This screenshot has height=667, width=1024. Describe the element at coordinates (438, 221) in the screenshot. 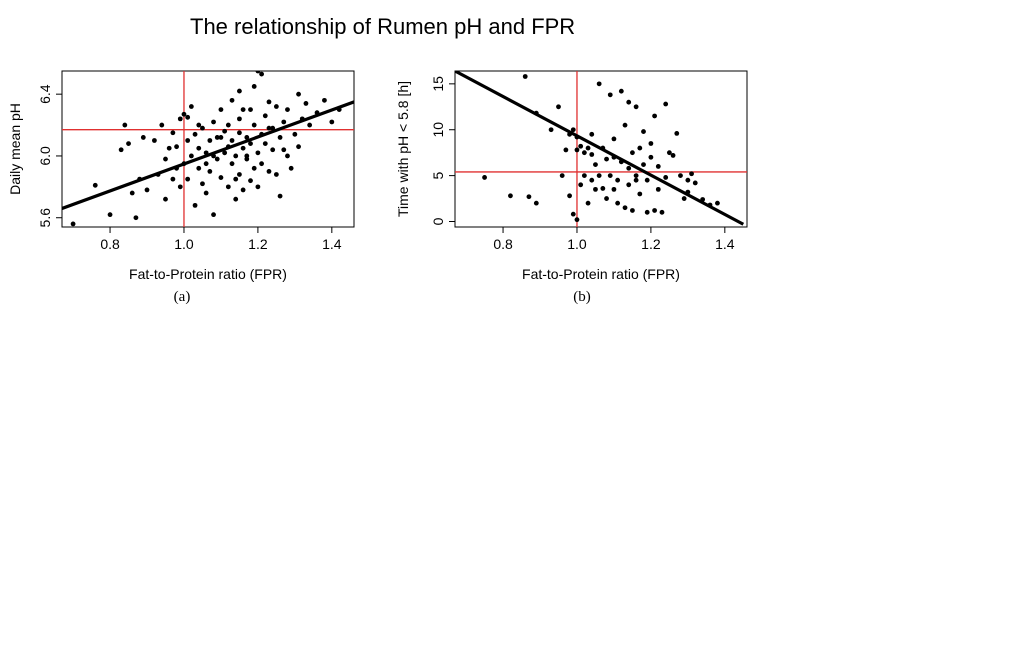

I see `y-tick-label: 0` at that location.